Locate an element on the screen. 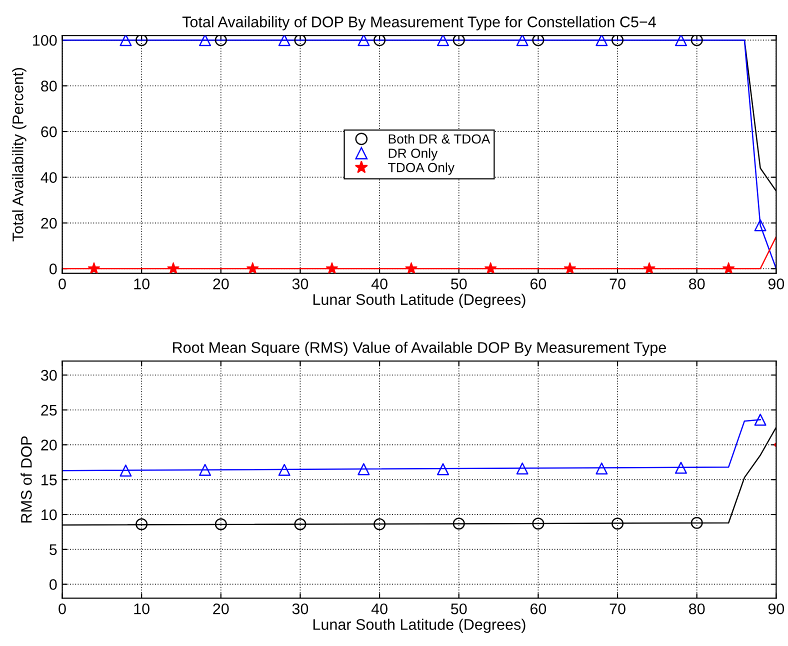 This screenshot has height=646, width=788. y-tick-label: 30 is located at coordinates (48, 375).